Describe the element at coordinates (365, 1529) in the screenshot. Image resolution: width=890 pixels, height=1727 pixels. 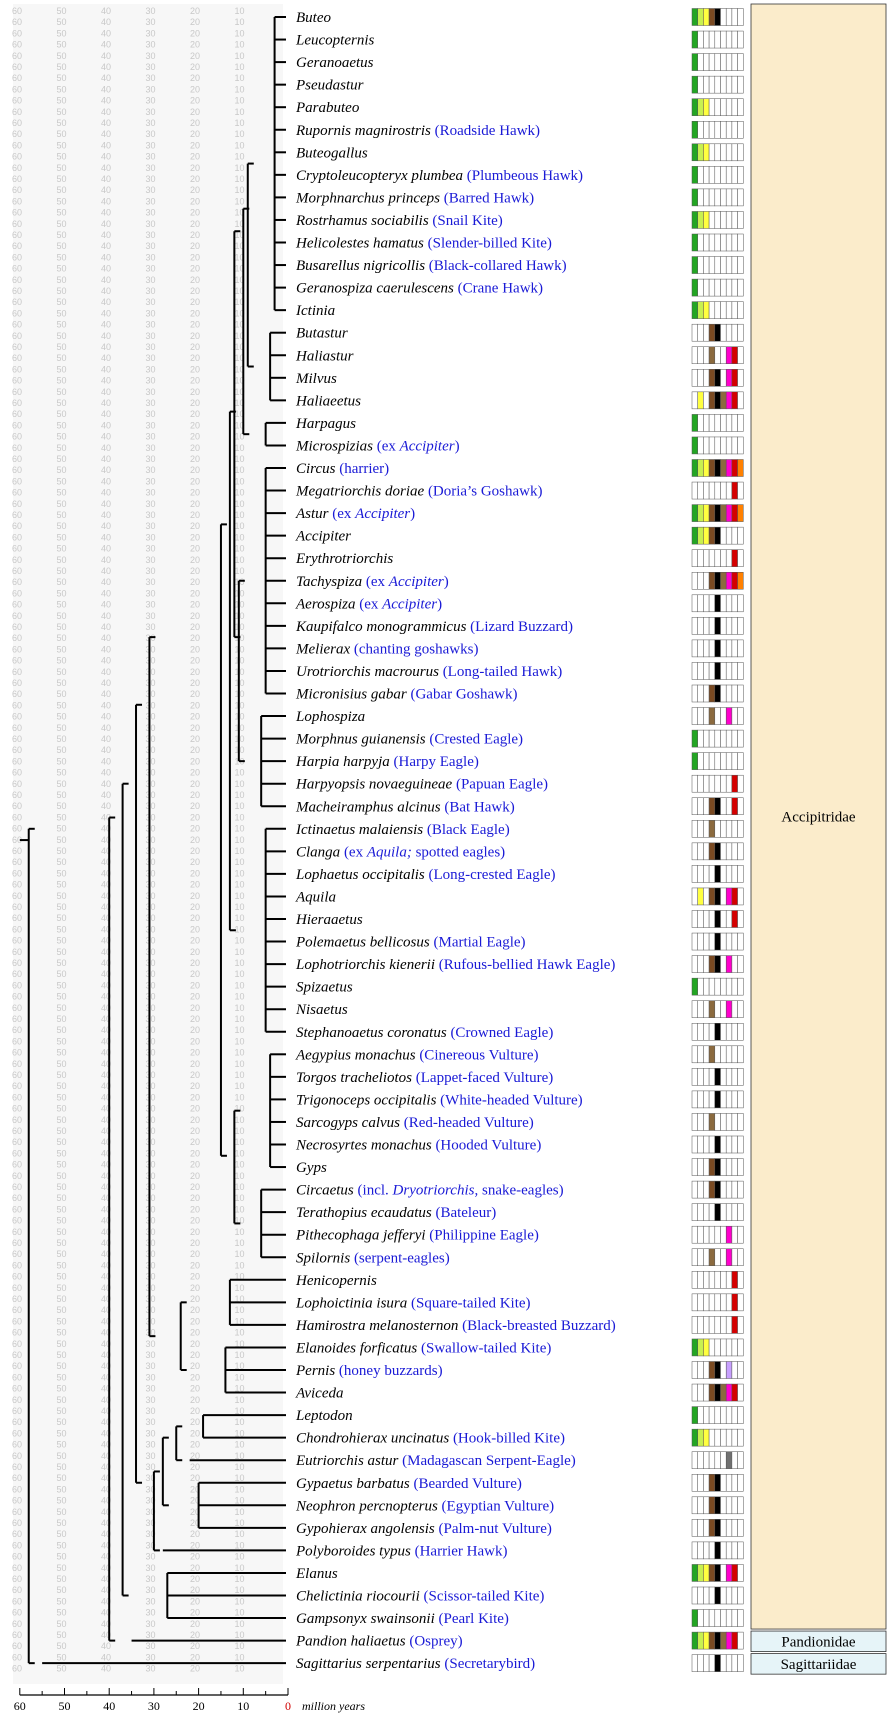
I see `genus-name: Gypohierax angolensis` at that location.